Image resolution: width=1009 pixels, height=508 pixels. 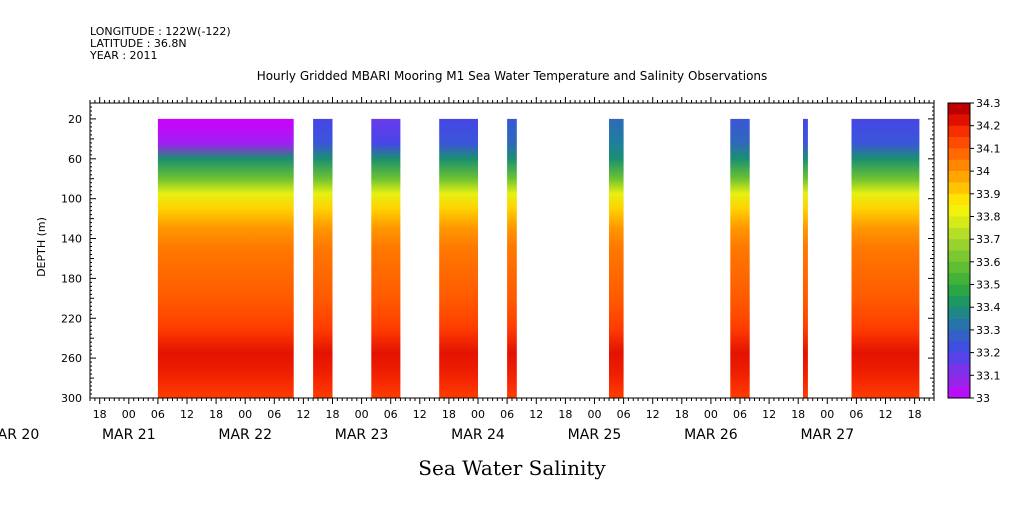 I want to click on date-label: MAR 27, so click(x=827, y=435).